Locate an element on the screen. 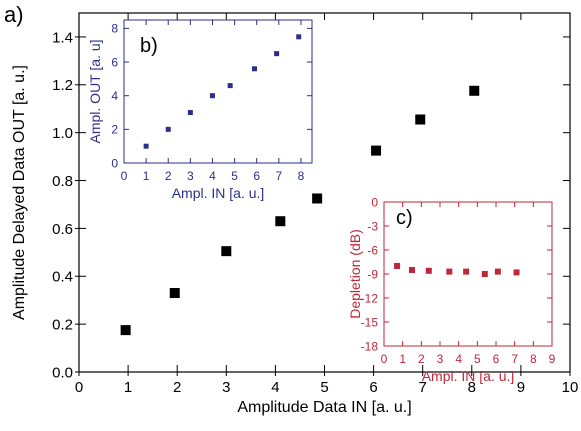  y-tick-label: 0.4 is located at coordinates (62, 277).